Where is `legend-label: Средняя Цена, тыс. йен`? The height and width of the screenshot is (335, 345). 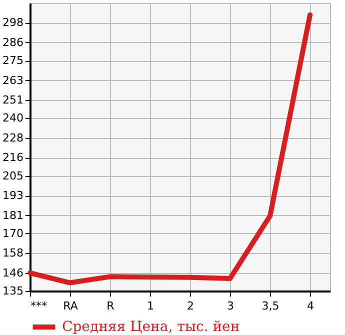
legend-label: Средняя Цена, тыс. йен is located at coordinates (151, 327).